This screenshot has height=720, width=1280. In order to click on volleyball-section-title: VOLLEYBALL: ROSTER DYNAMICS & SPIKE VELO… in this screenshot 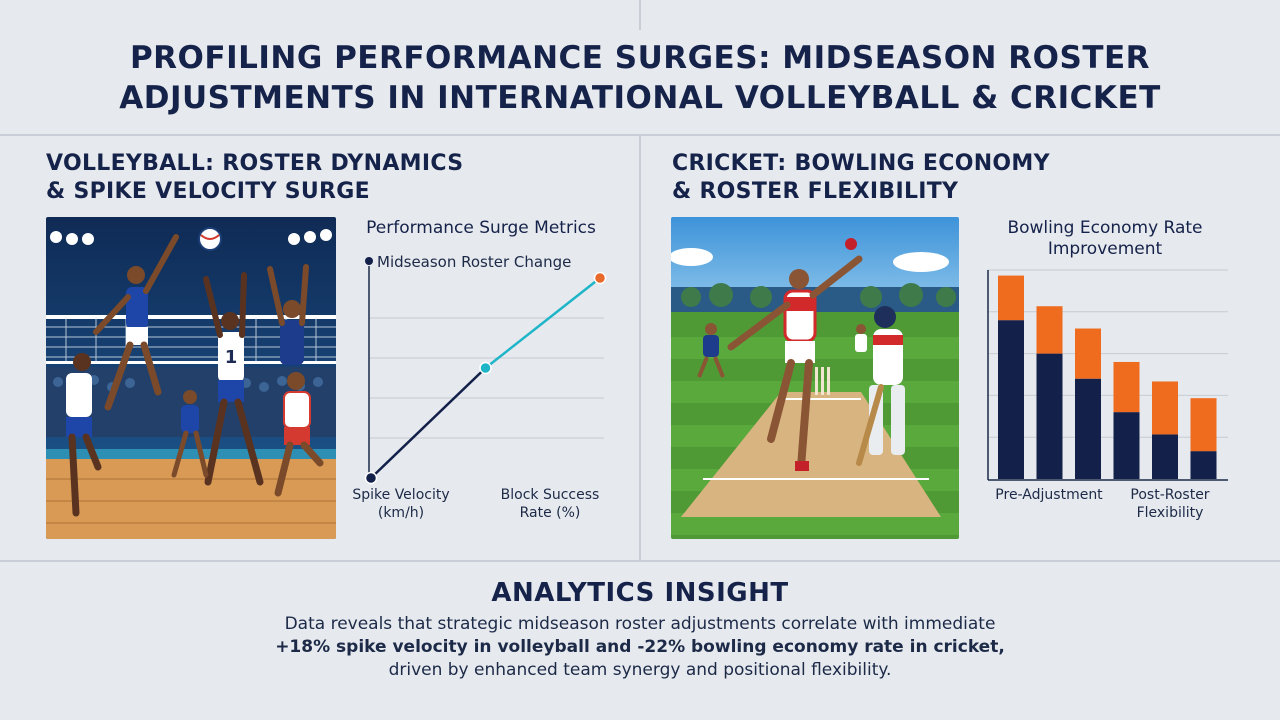, I will do `click(254, 178)`.